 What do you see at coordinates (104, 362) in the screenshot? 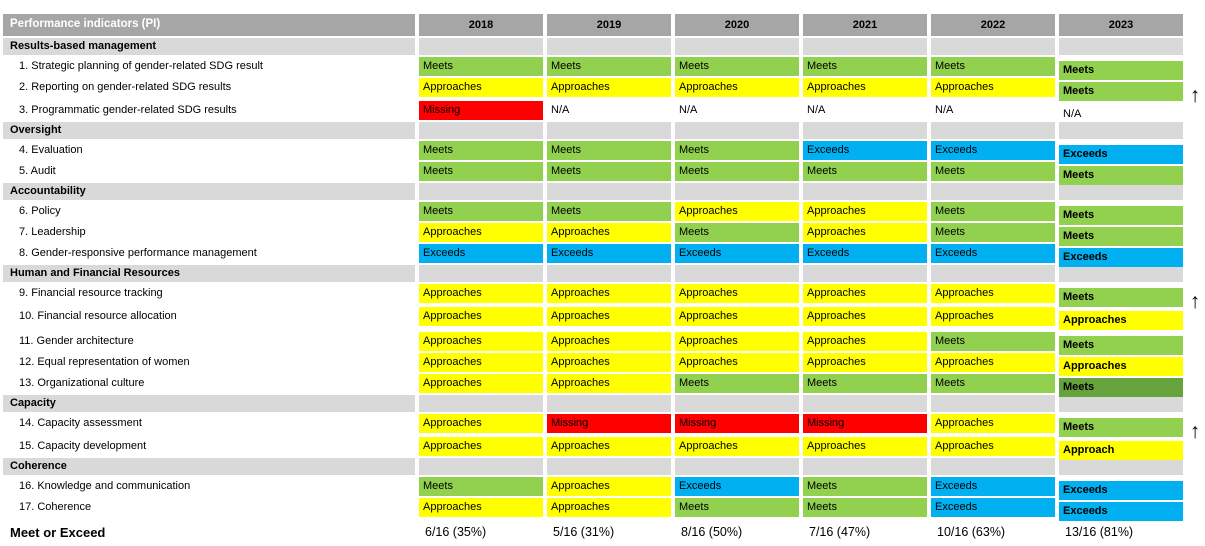
I see `indicator-label: 12. Equal representation of women` at bounding box center [104, 362].